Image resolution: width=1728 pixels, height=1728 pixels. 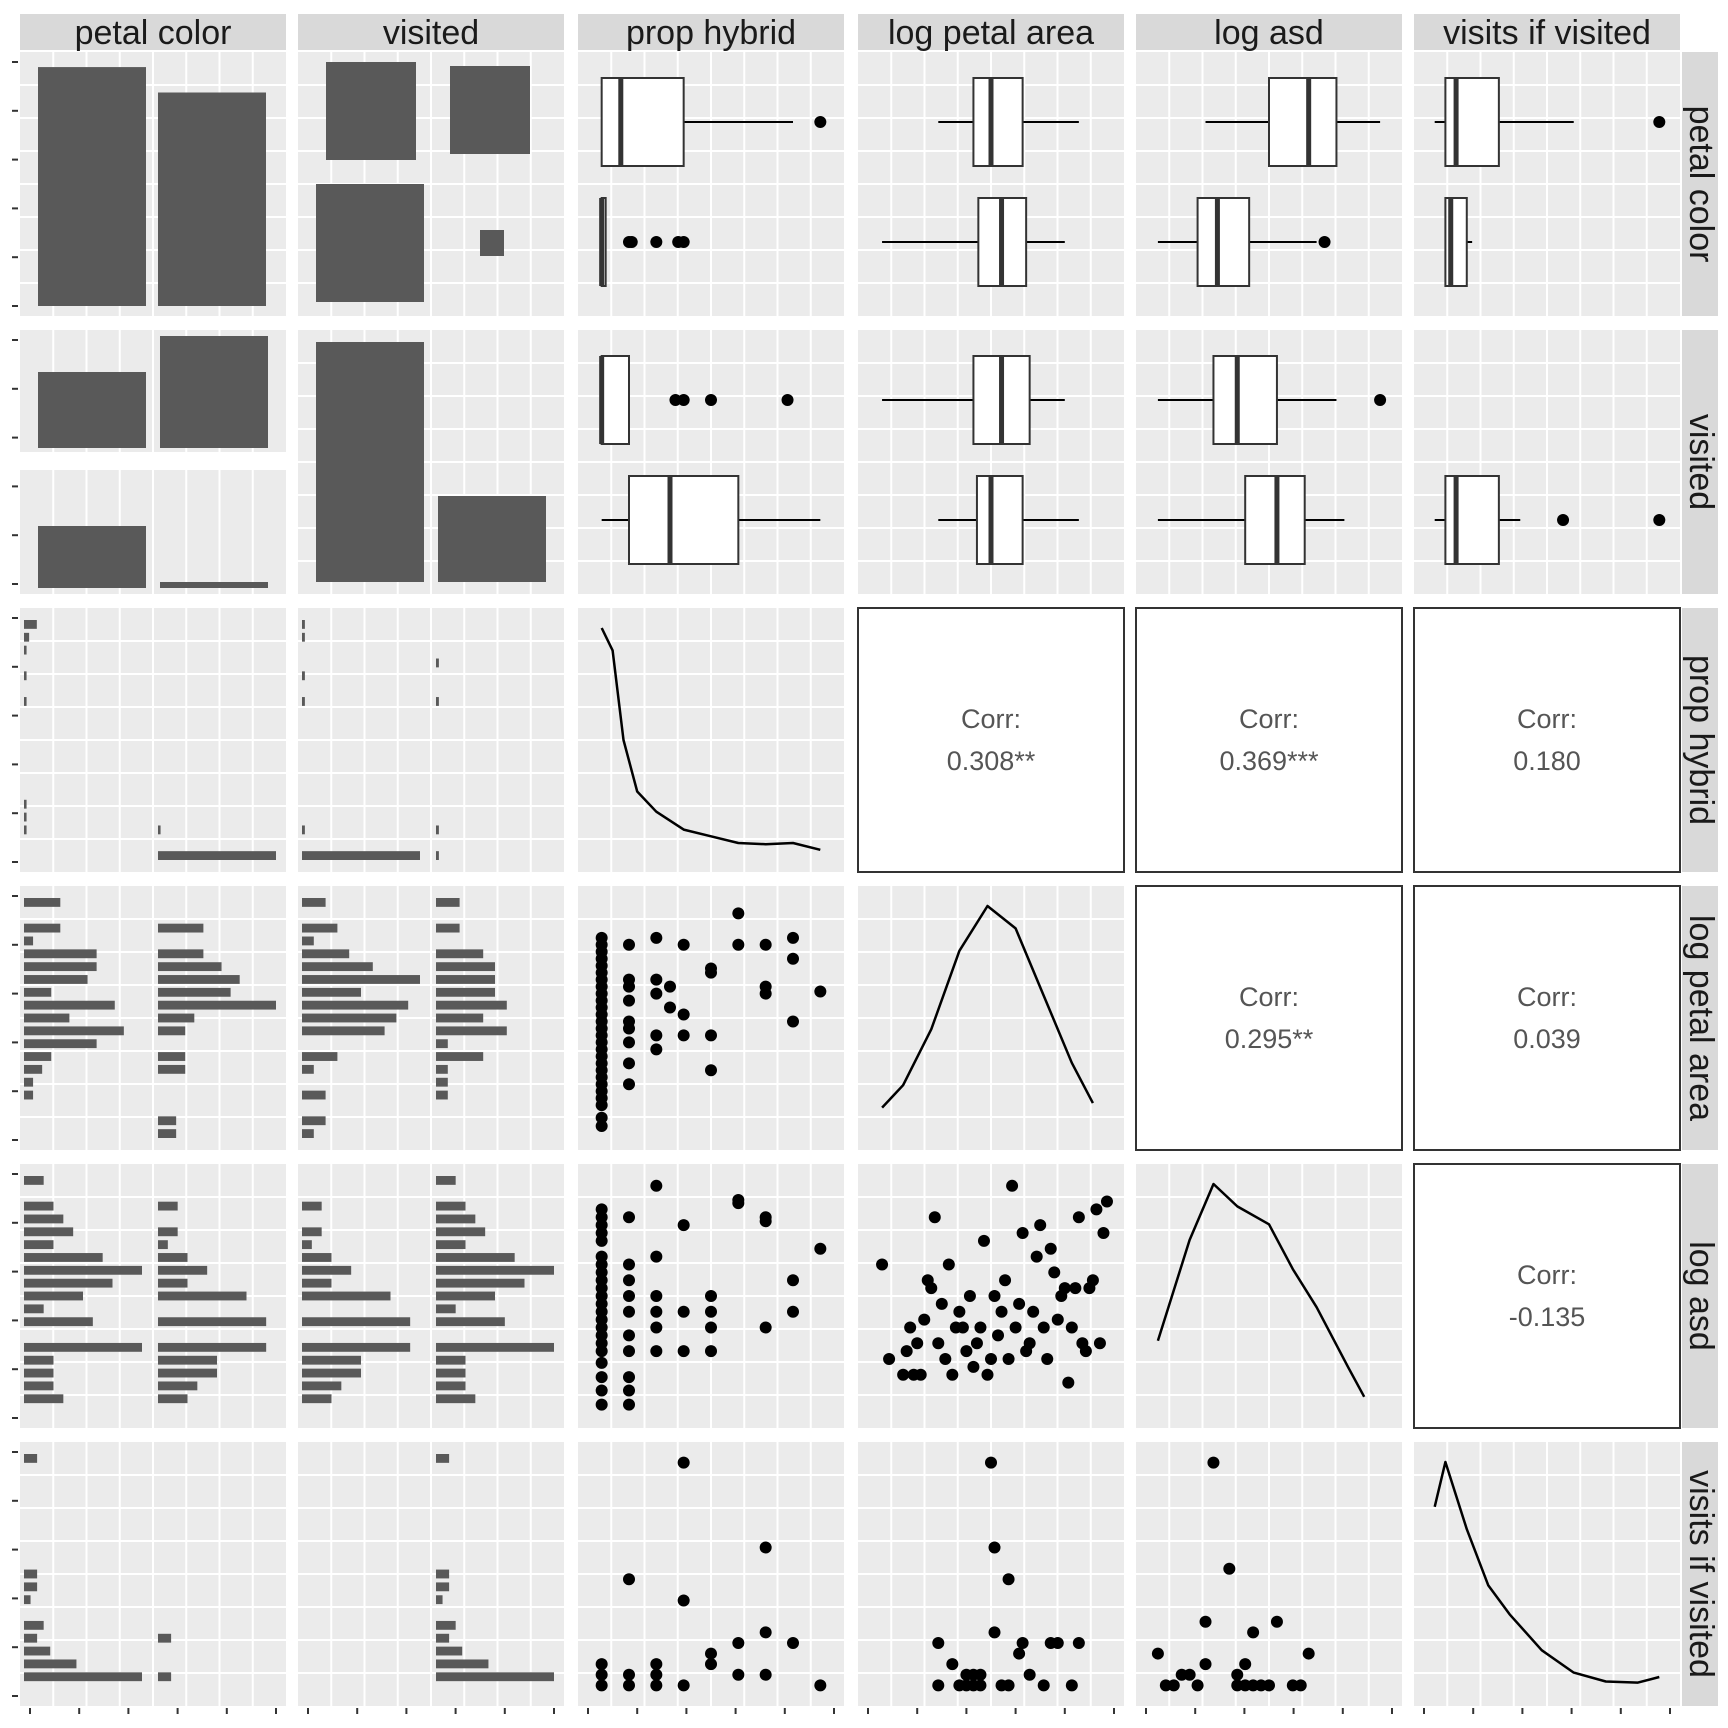 I want to click on mosaic-cell, so click(x=492, y=243).